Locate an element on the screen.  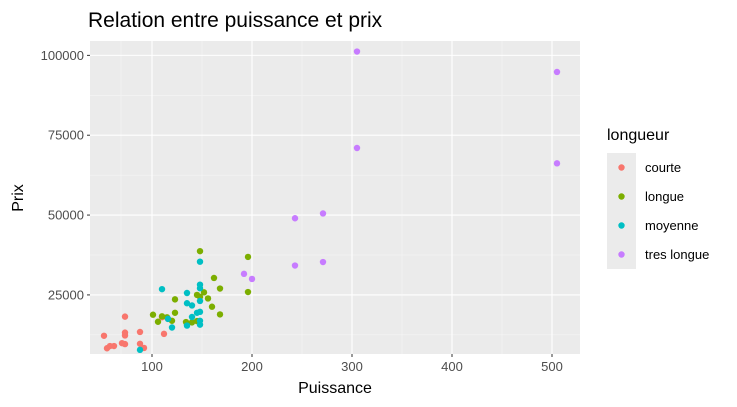
y-tick-label: 50000 is located at coordinates (66, 215).